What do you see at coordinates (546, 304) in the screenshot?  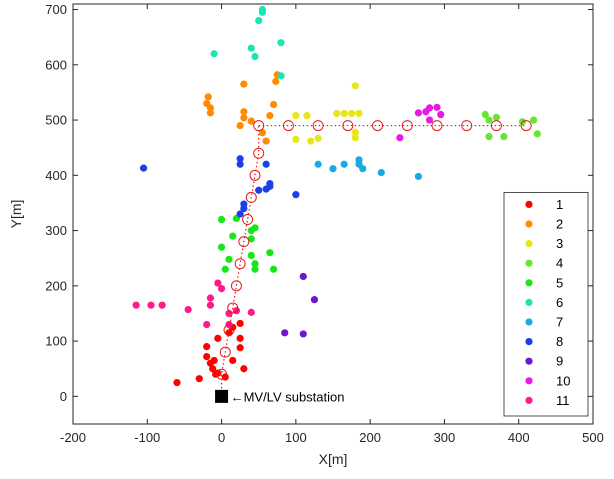 I see `legend-box` at bounding box center [546, 304].